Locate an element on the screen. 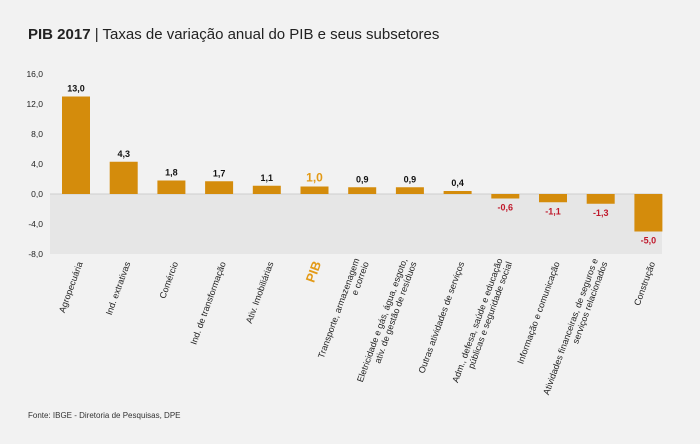  y-tick-label: 12,0 is located at coordinates (34, 104).